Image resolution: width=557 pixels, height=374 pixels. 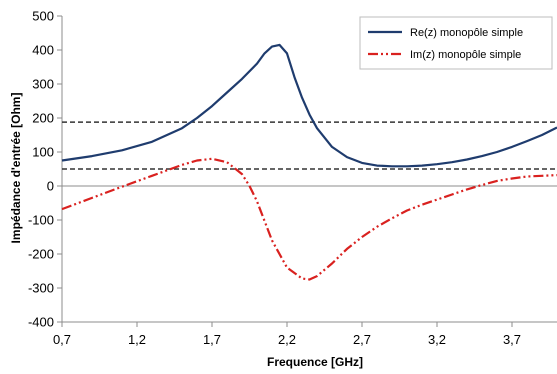 What do you see at coordinates (43, 16) in the screenshot?
I see `y-tick-label: 500` at bounding box center [43, 16].